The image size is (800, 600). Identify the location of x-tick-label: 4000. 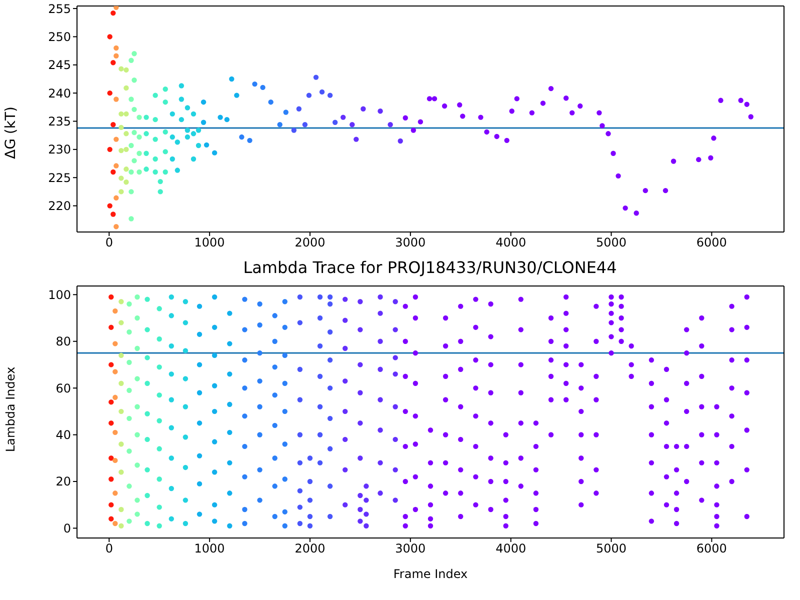
(511, 243).